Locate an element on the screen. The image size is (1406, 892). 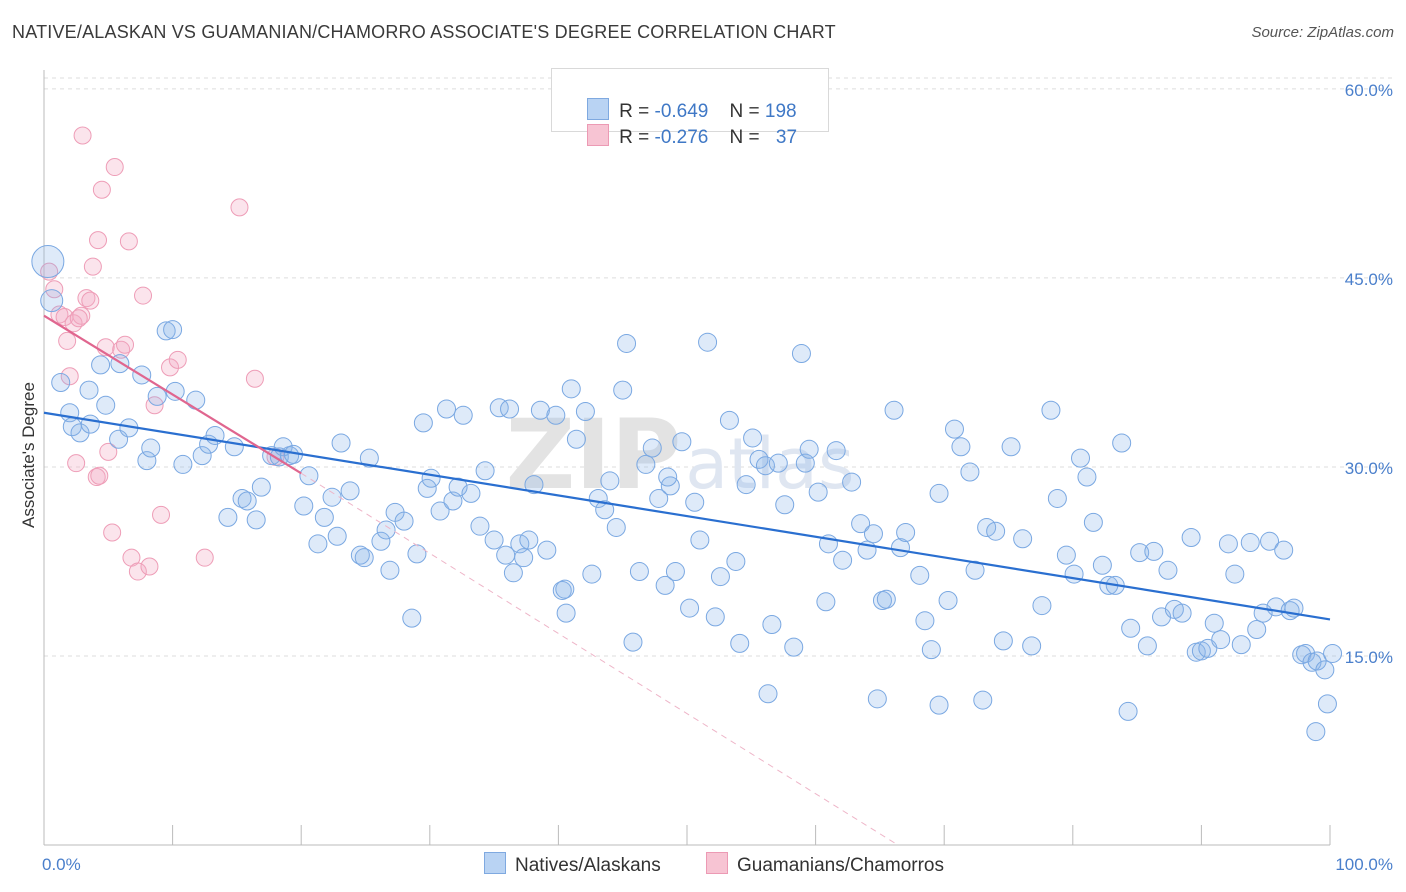
bottom-legend-swatch-pink is located at coordinates (717, 863).